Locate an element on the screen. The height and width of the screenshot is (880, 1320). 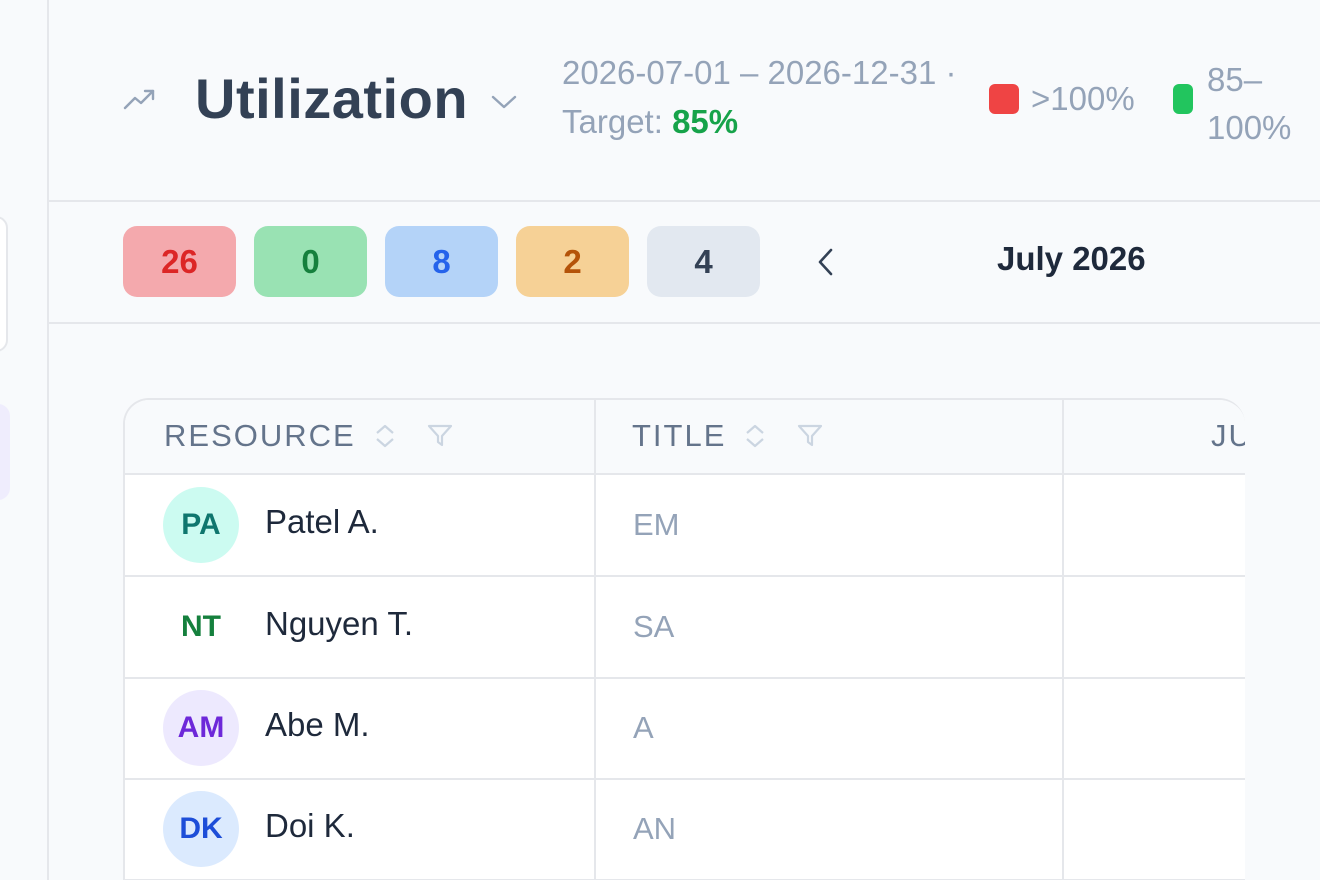
resource-title: EM is located at coordinates (656, 524).